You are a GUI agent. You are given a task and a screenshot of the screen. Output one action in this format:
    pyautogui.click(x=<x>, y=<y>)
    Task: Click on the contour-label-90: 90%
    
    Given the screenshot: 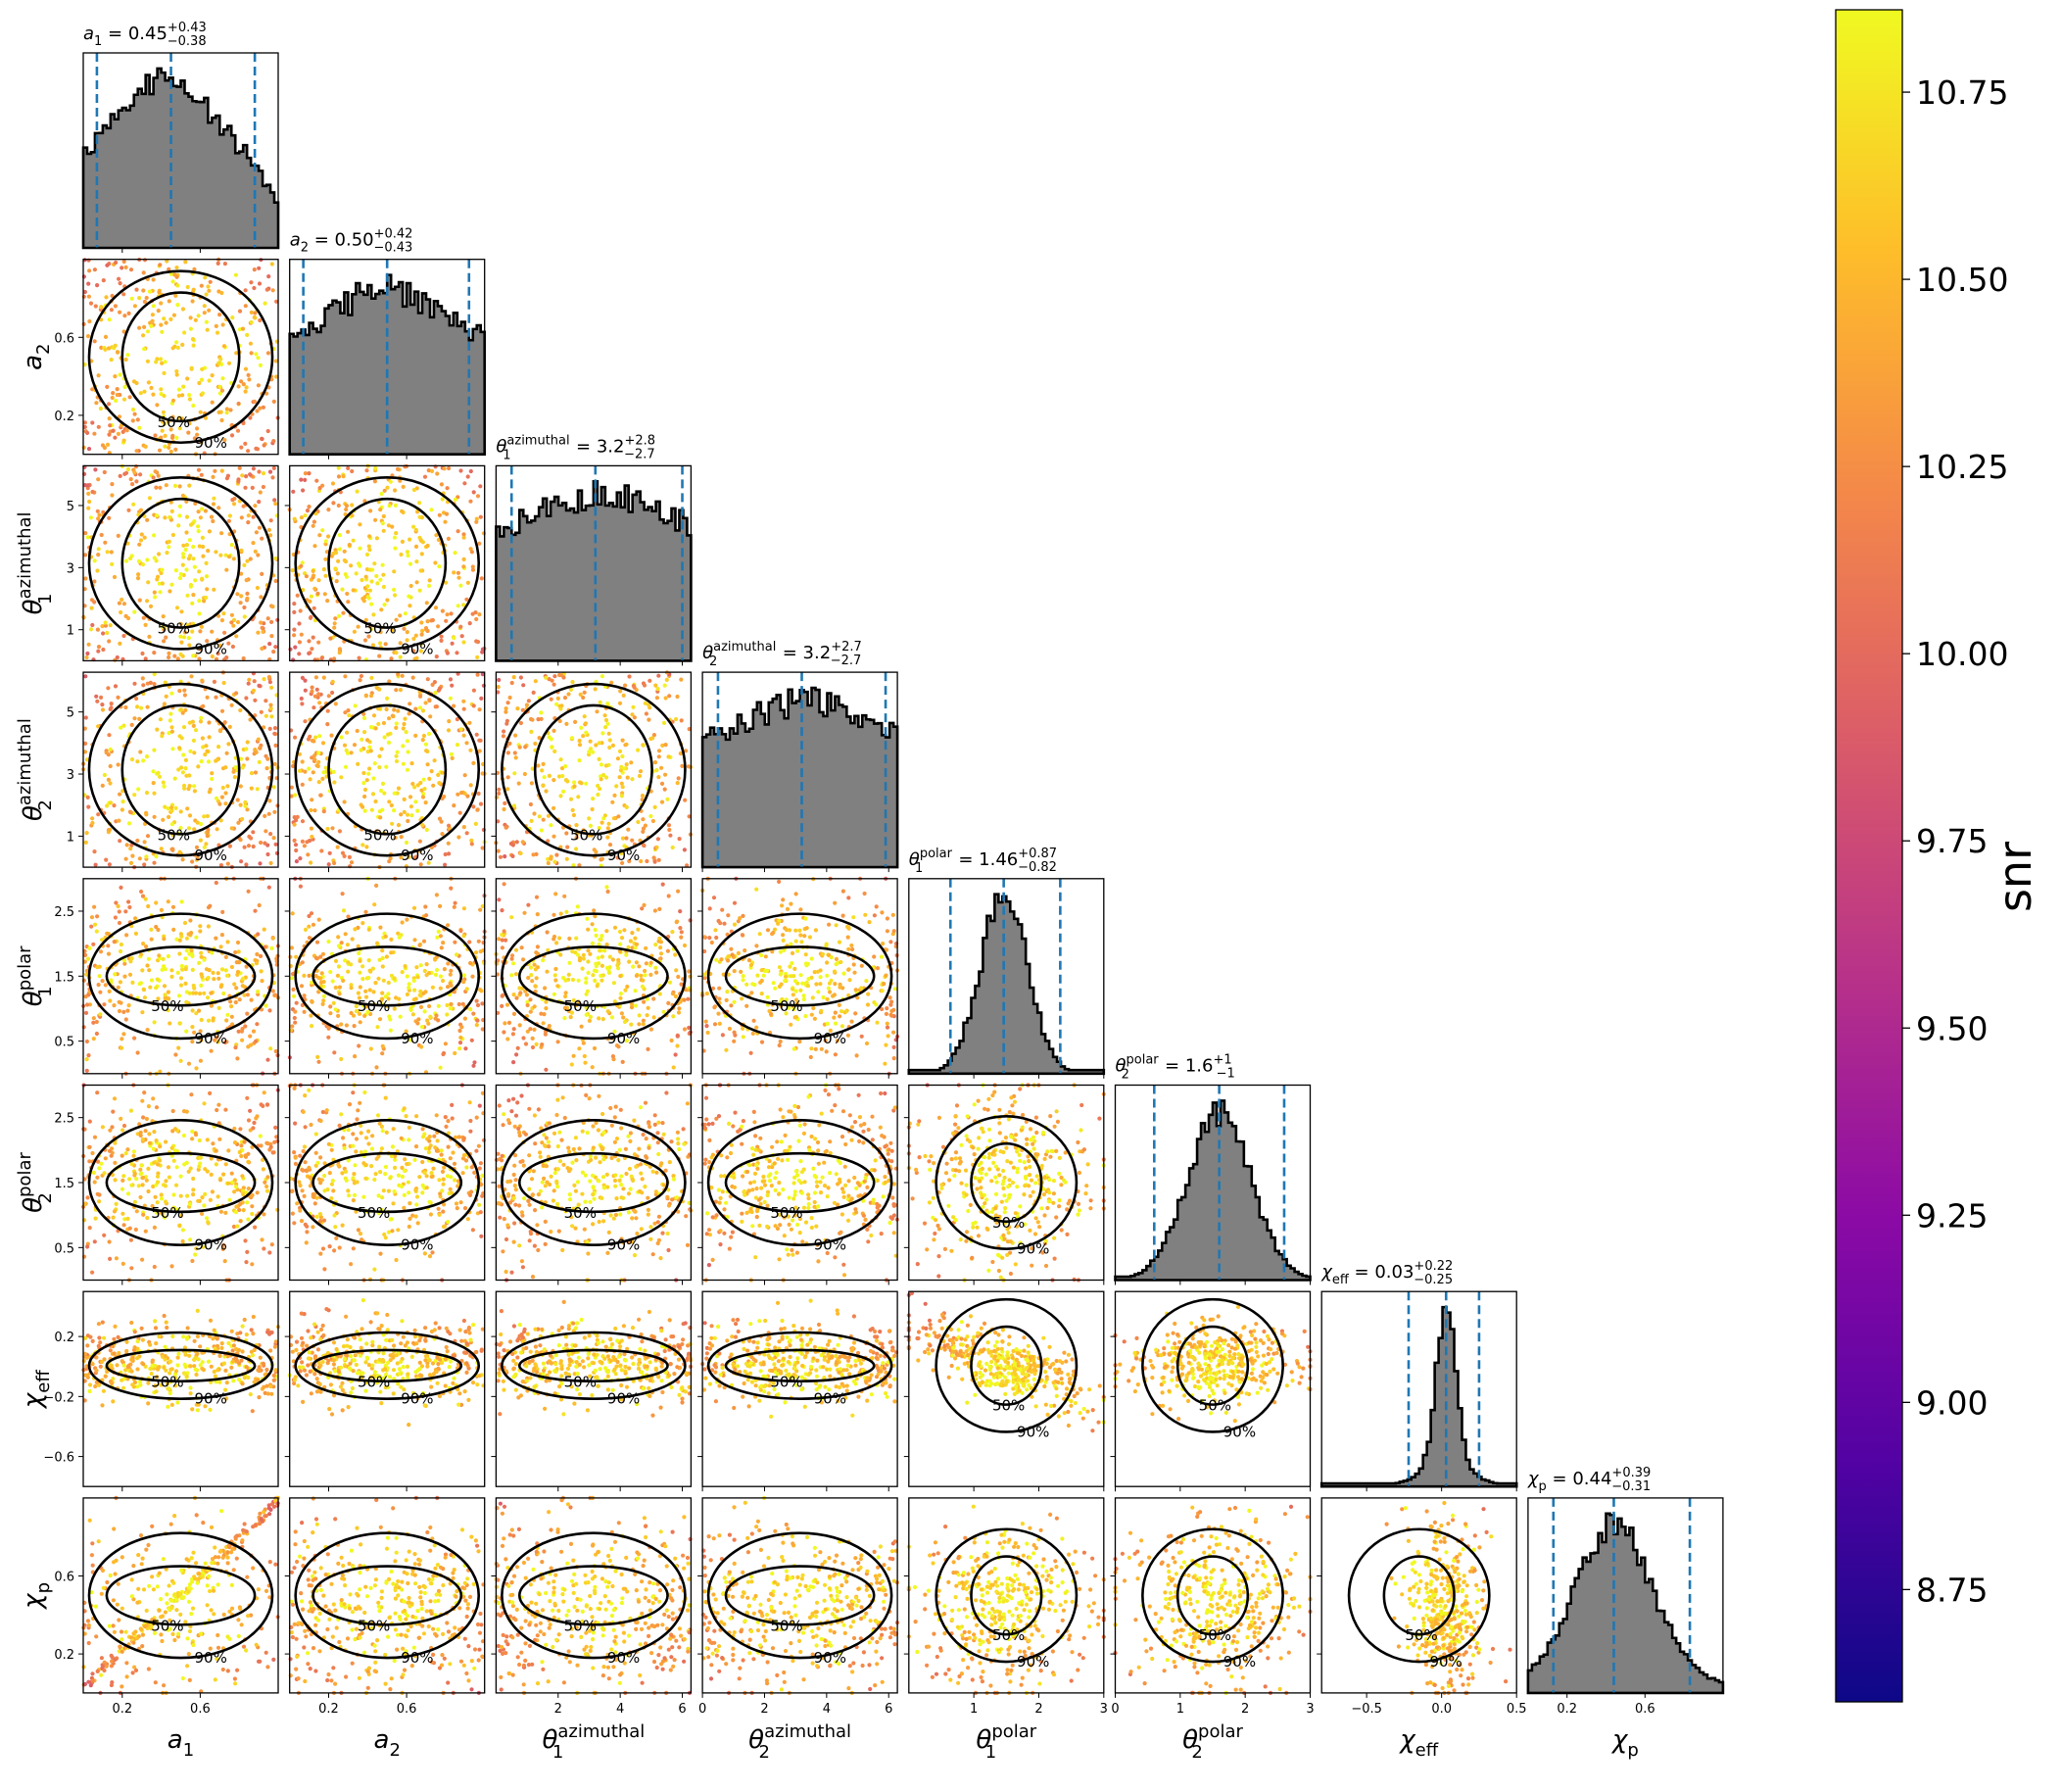 What is the action you would take?
    pyautogui.click(x=211, y=1038)
    